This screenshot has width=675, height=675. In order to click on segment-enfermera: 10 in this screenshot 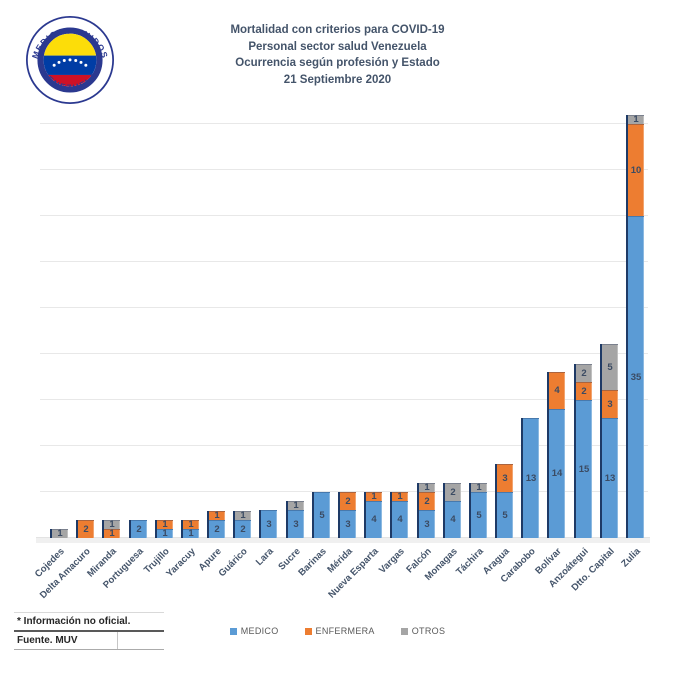, I will do `click(636, 170)`.